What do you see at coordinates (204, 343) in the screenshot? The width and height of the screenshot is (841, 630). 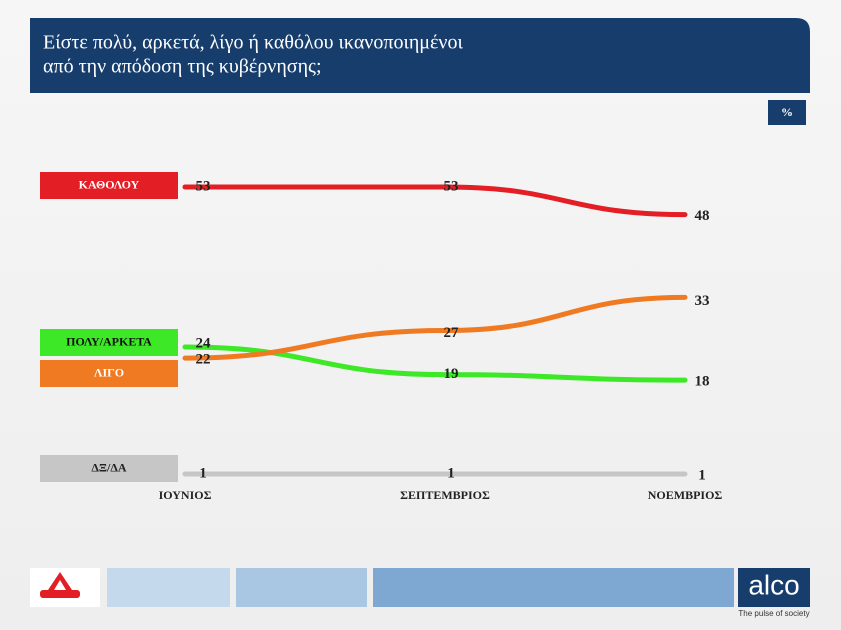 I see `data-label: 24` at bounding box center [204, 343].